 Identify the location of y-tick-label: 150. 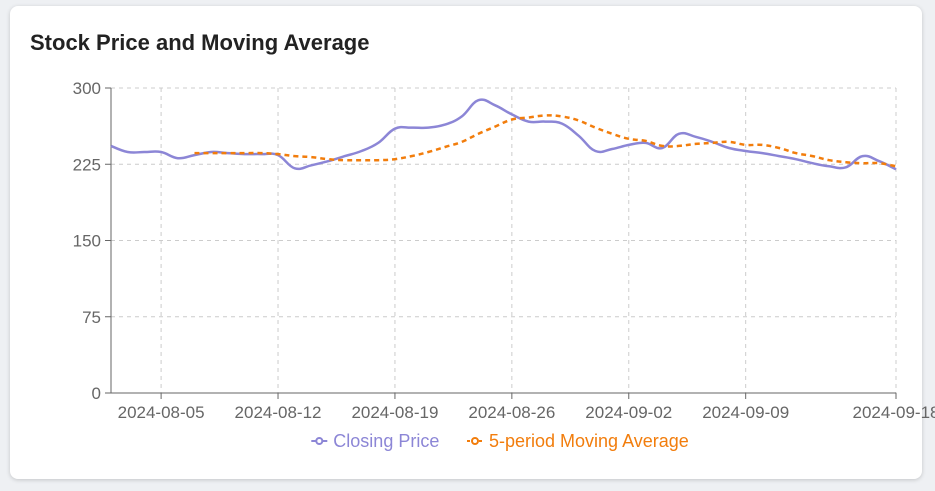
(87, 241).